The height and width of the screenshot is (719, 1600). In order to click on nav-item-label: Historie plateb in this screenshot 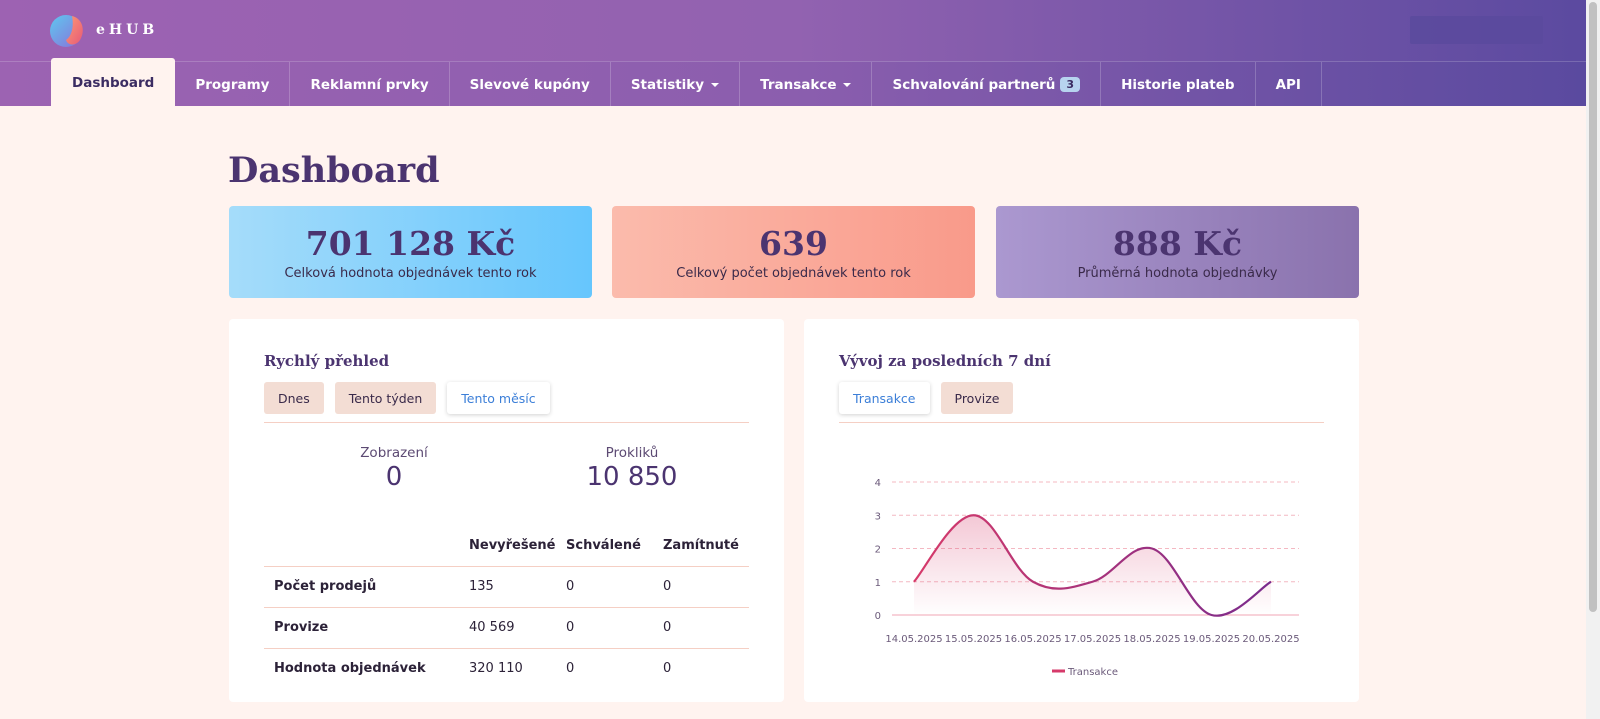, I will do `click(1178, 84)`.